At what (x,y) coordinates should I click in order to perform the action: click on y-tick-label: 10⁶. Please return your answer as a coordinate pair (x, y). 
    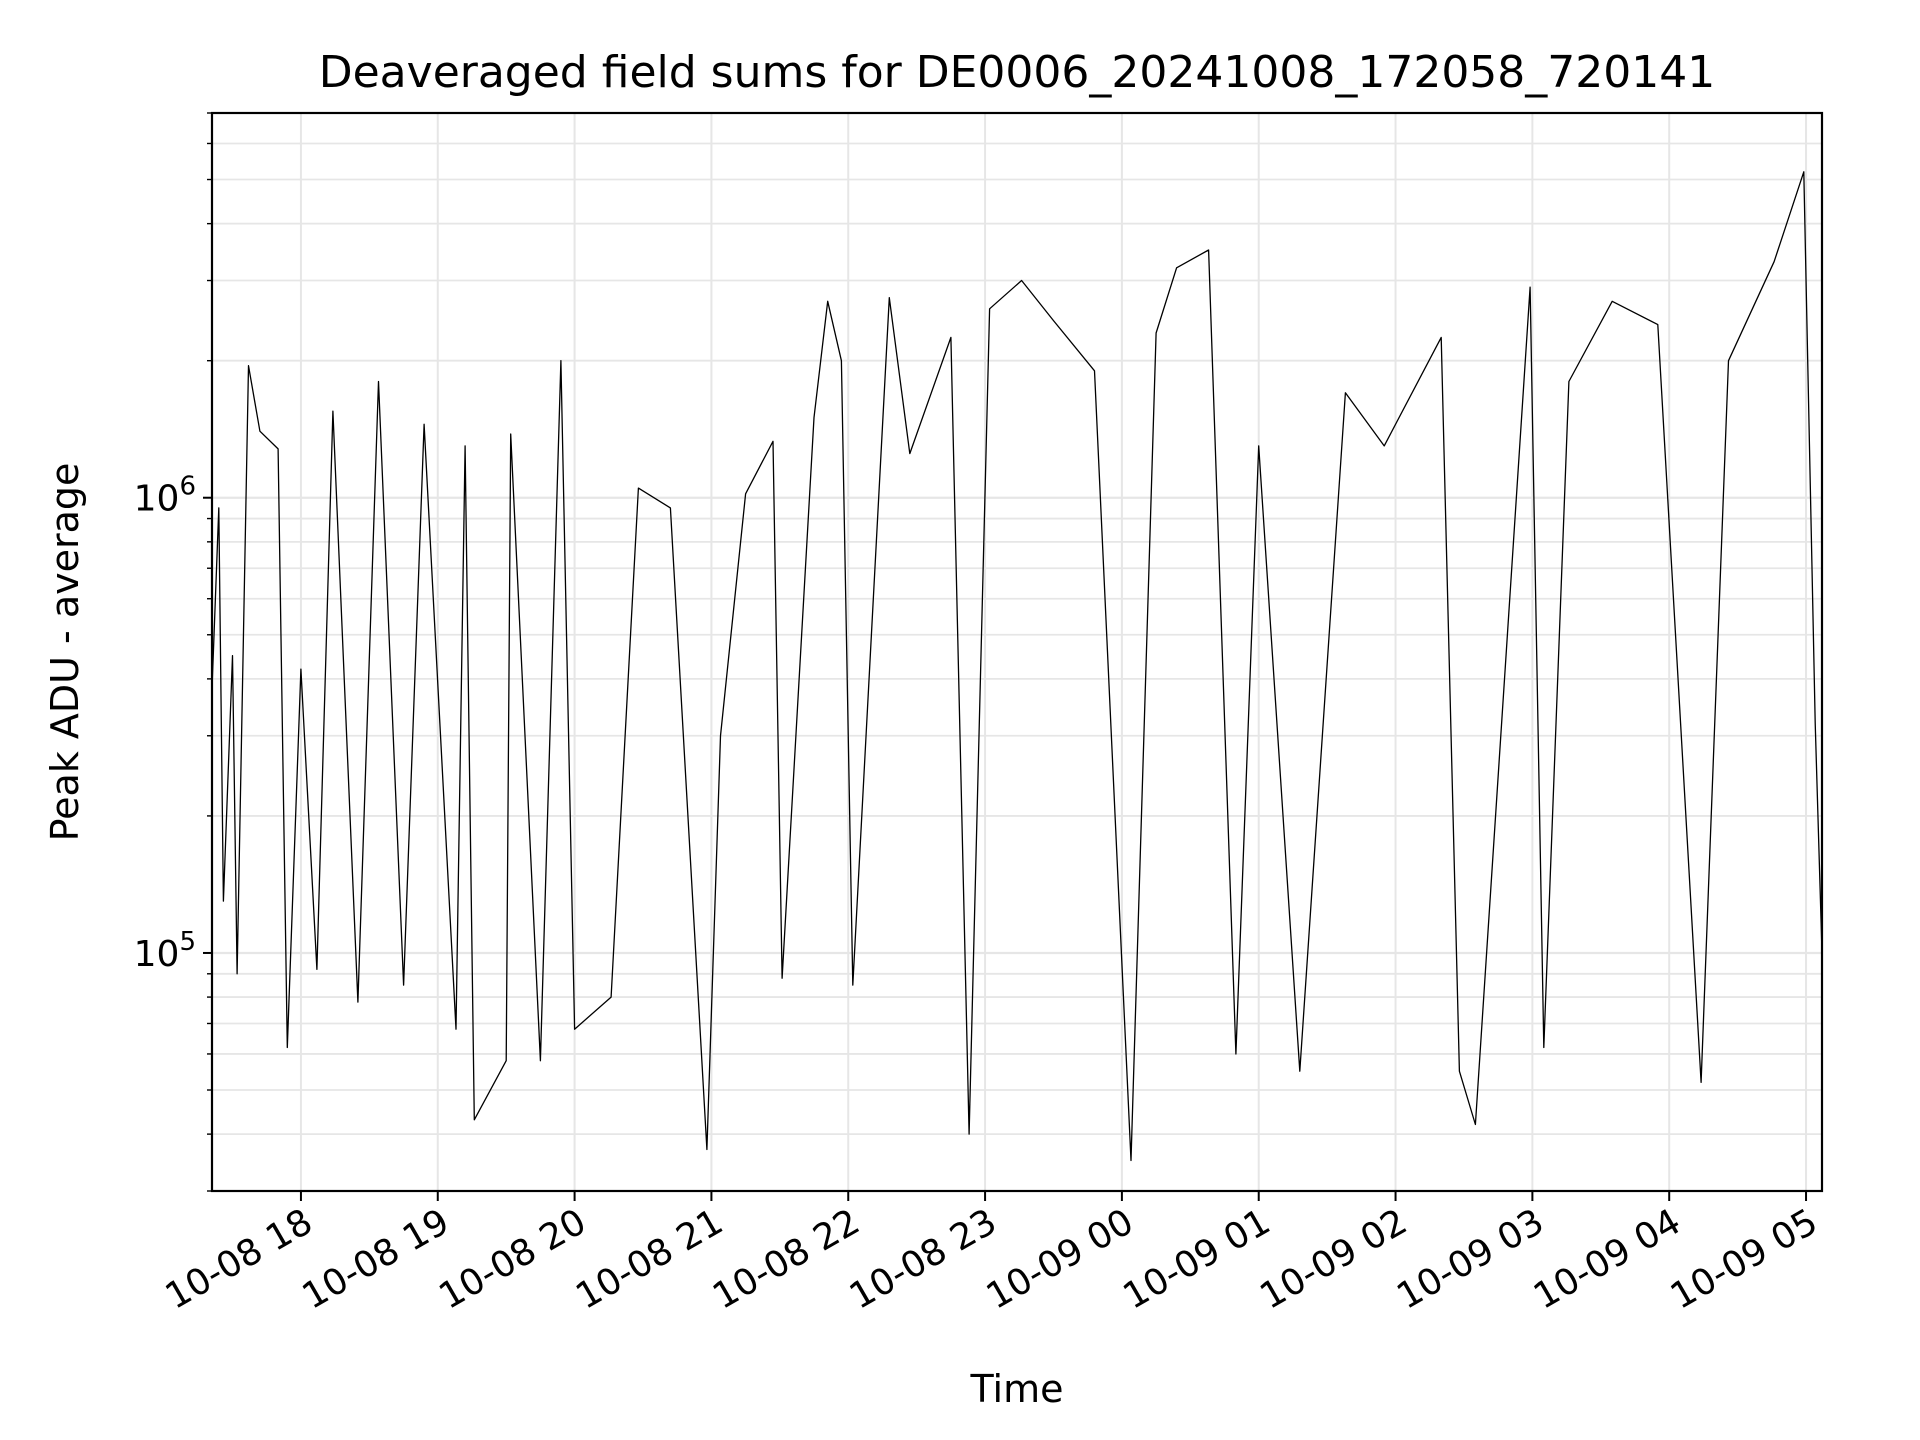
    Looking at the image, I should click on (165, 496).